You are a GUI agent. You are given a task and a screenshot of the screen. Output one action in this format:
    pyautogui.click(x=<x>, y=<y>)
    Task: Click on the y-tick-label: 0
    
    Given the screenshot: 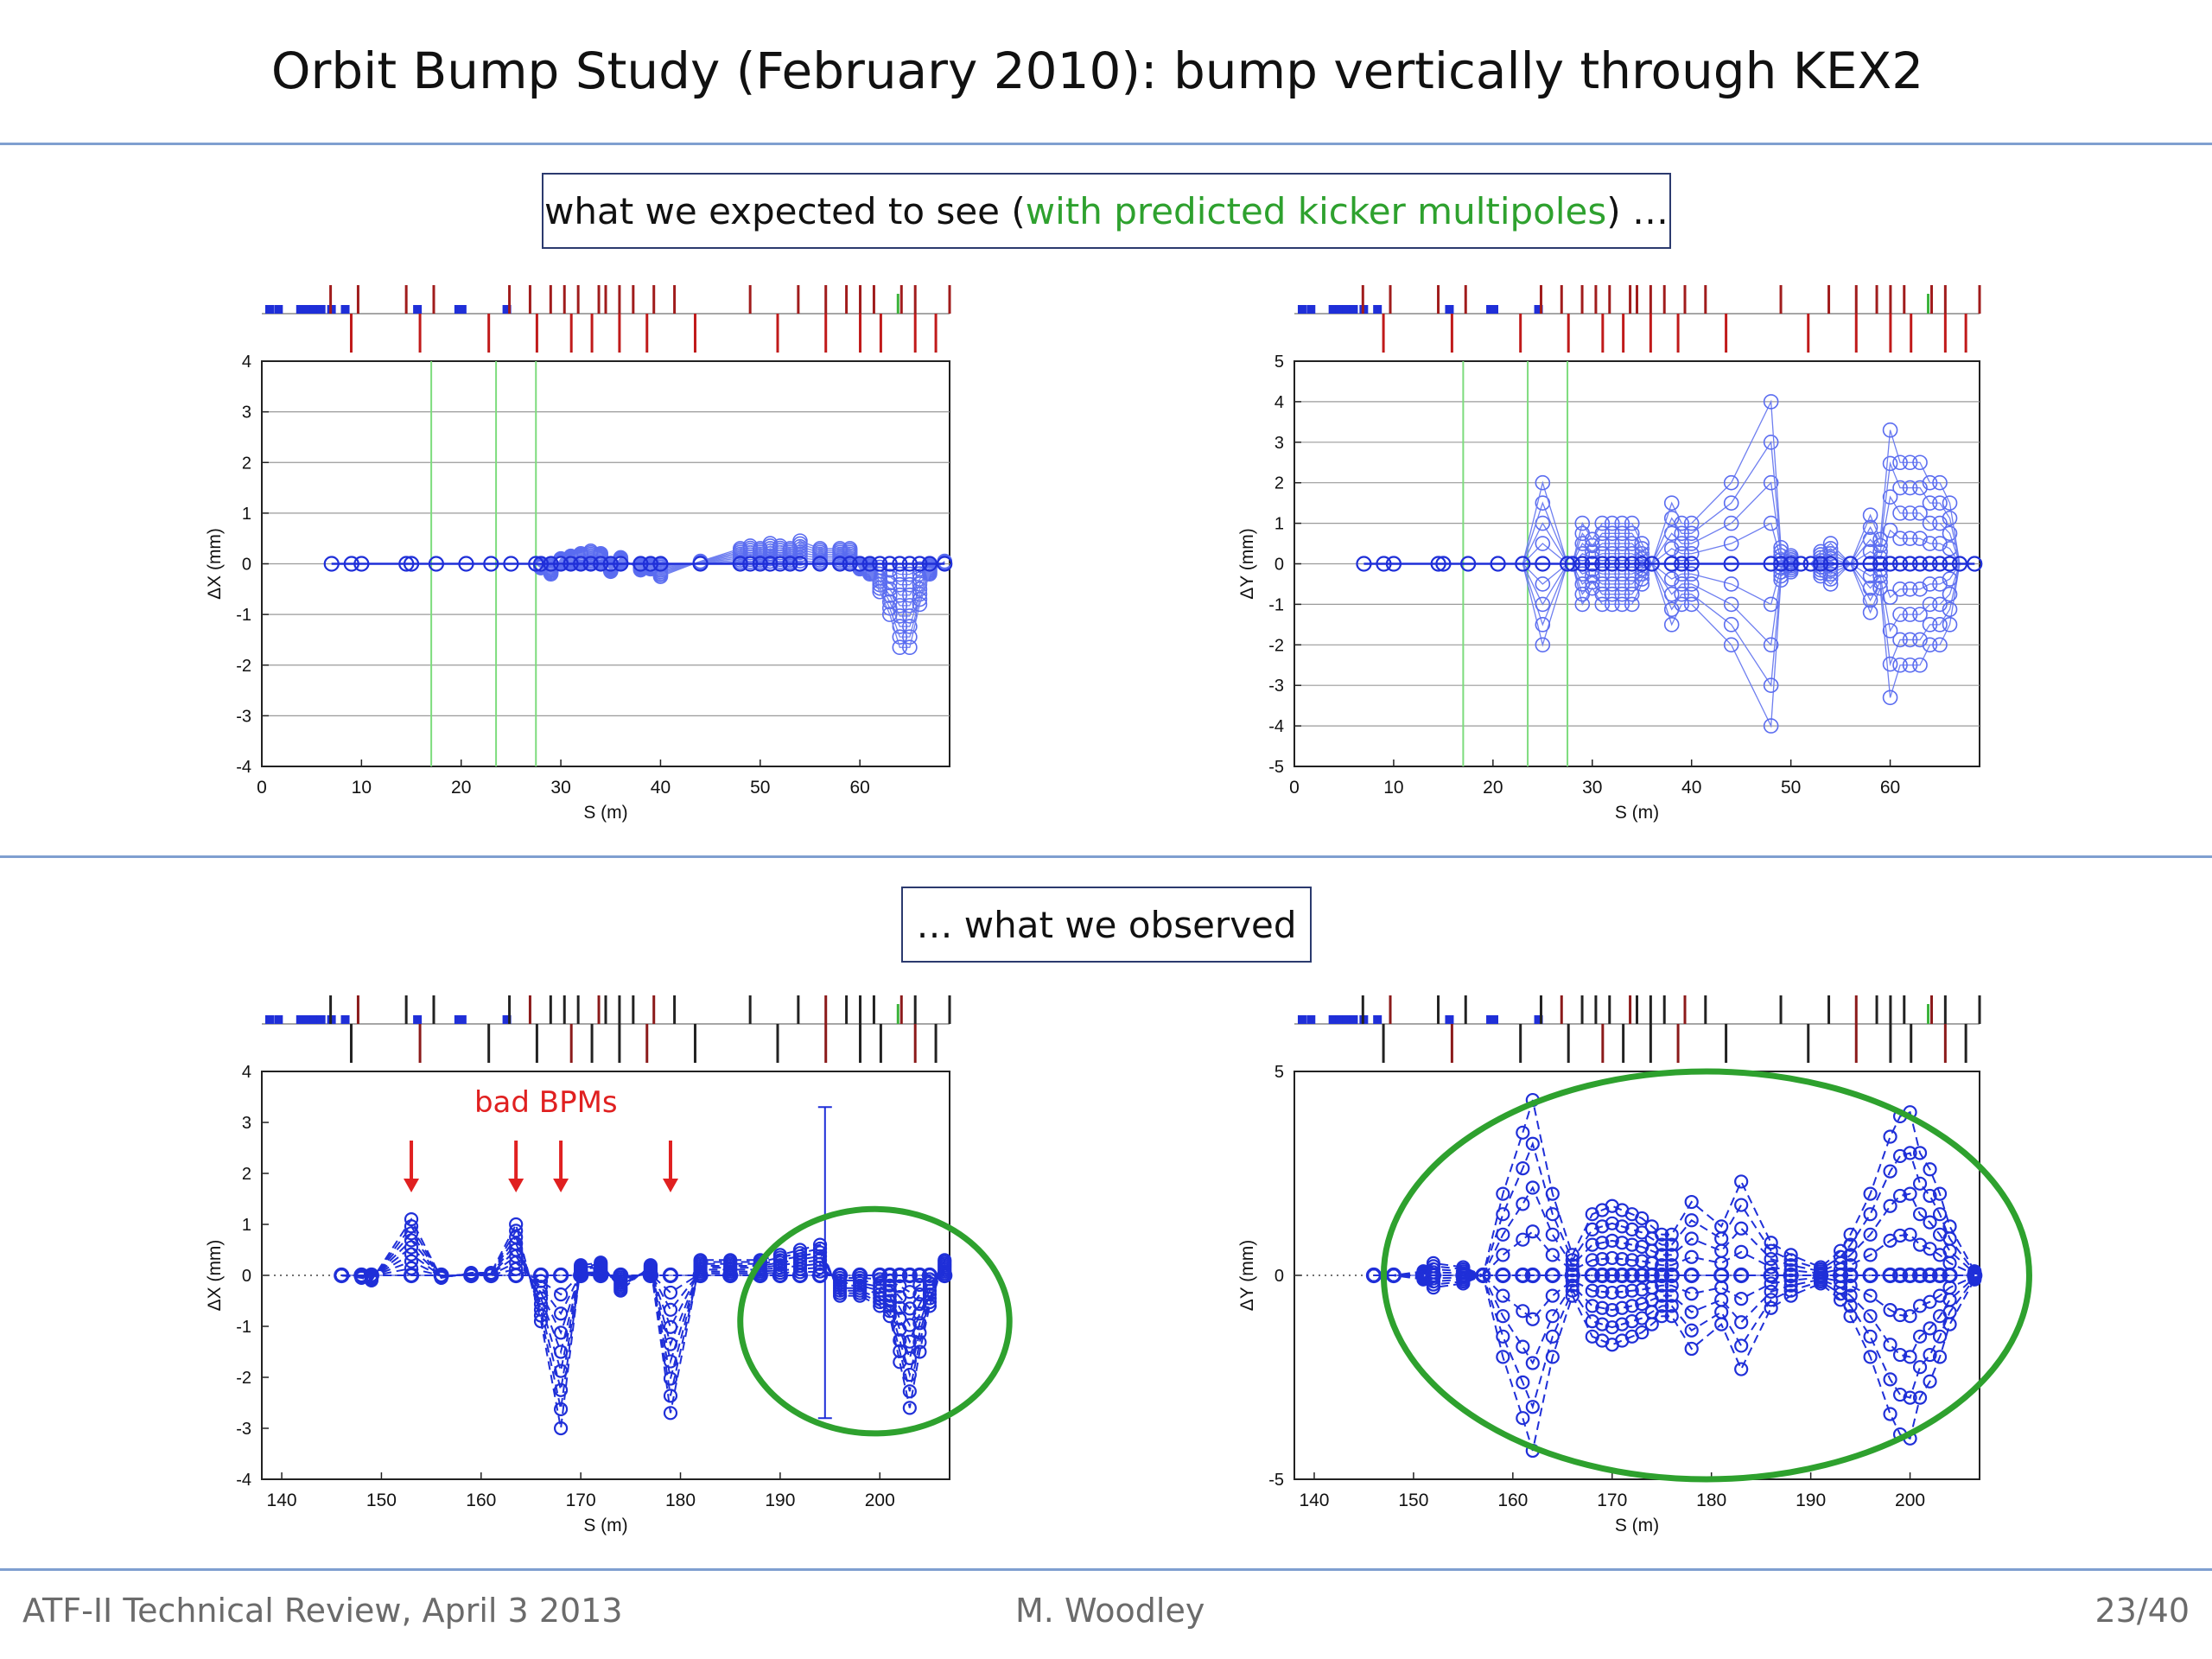 What is the action you would take?
    pyautogui.click(x=1279, y=565)
    